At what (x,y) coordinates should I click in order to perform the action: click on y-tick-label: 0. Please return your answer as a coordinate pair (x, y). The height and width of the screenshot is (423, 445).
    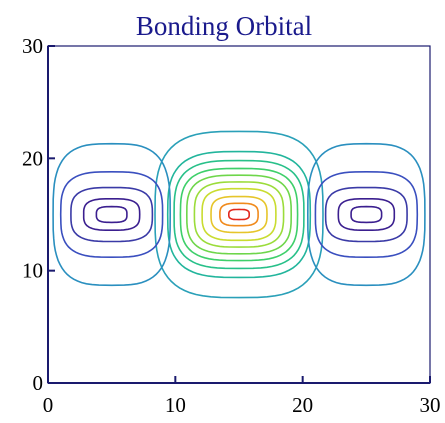
    Looking at the image, I should click on (38, 383).